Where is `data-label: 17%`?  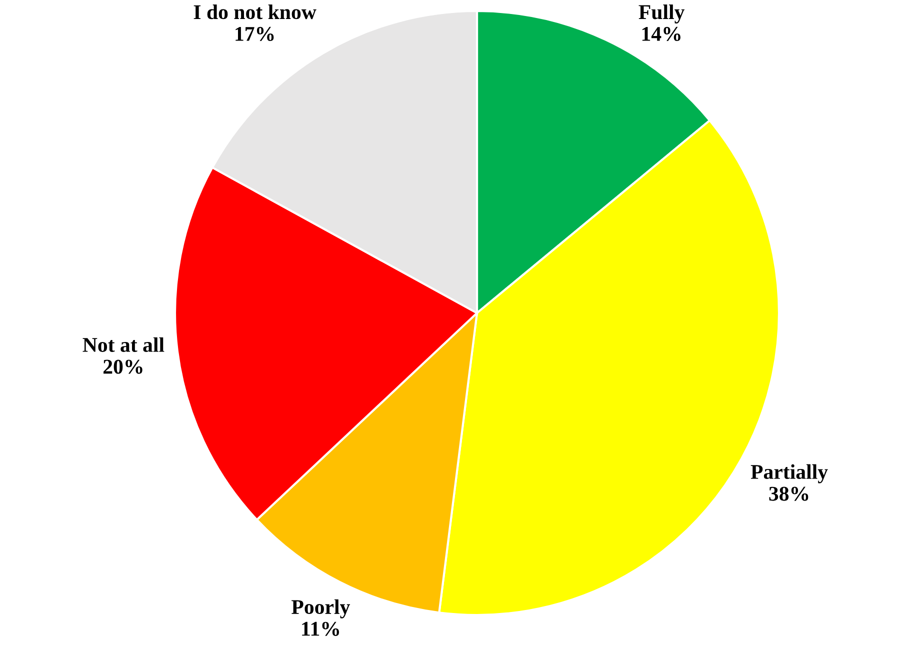
data-label: 17% is located at coordinates (255, 34).